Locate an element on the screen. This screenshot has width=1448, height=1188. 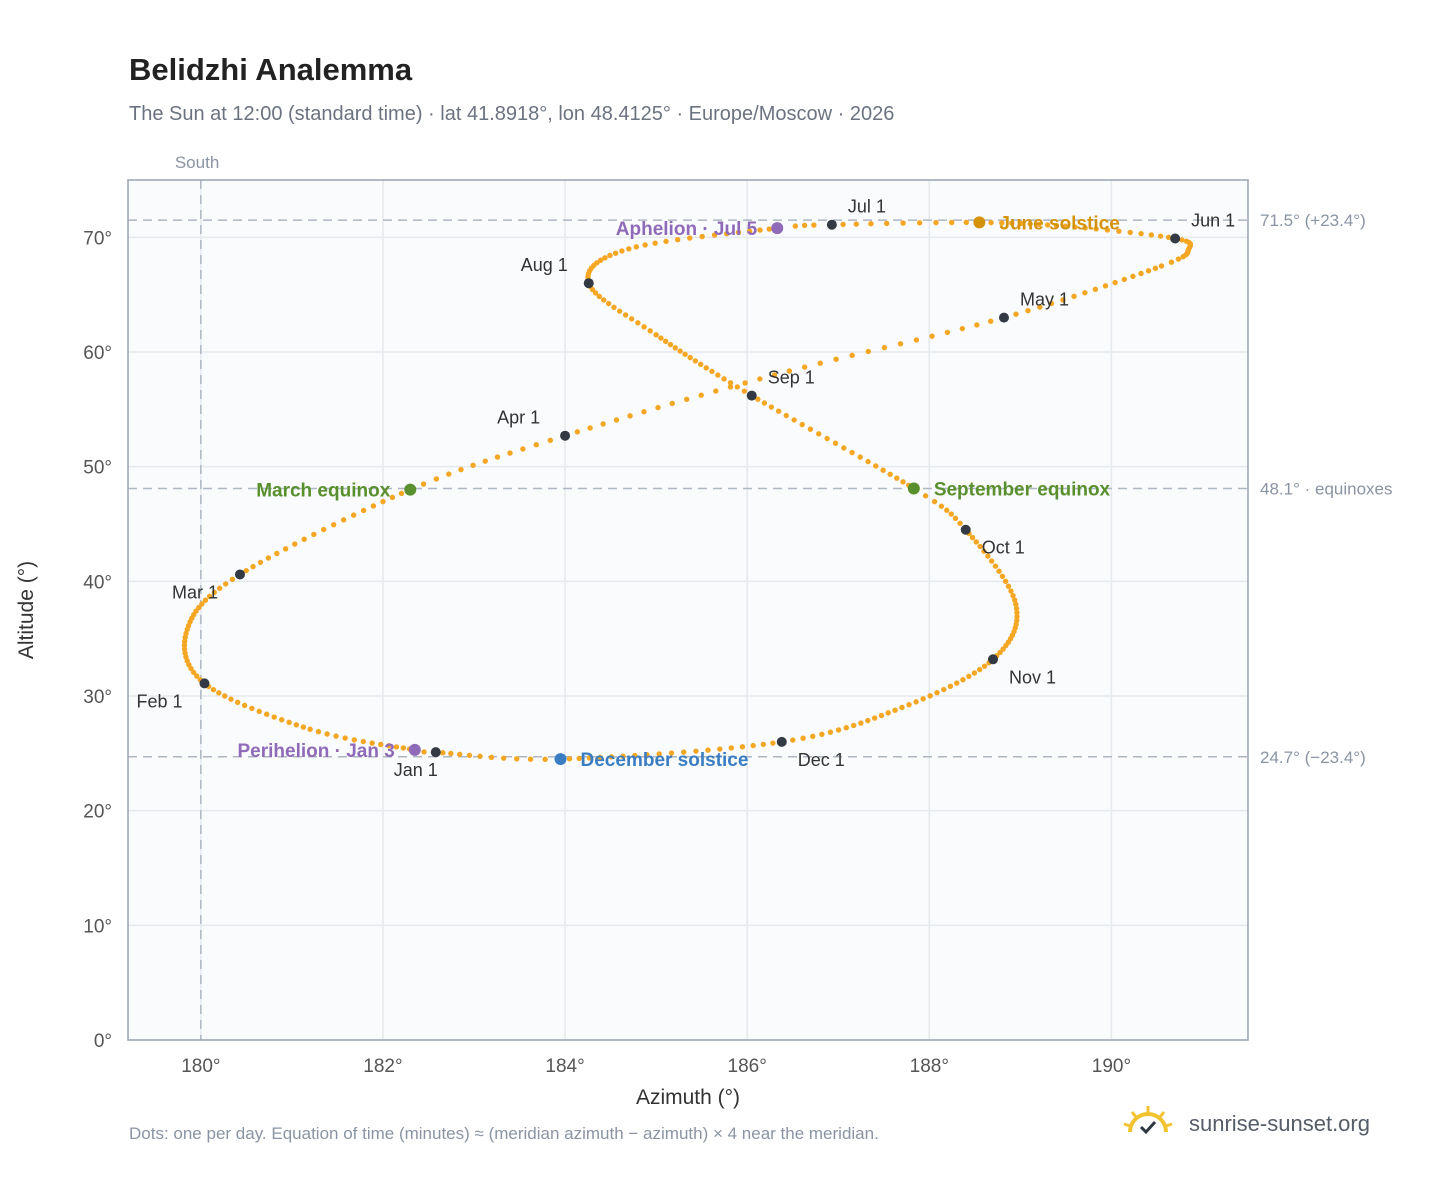
month-label: Mar 1 is located at coordinates (195, 592).